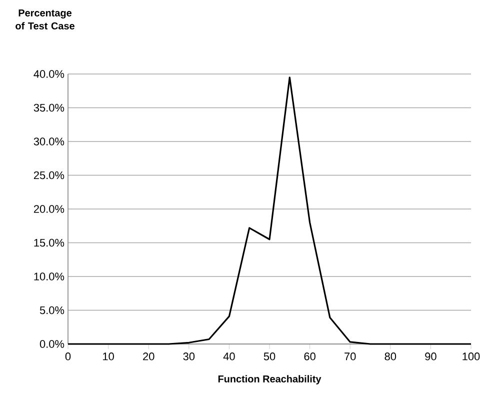  Describe the element at coordinates (49, 175) in the screenshot. I see `y-tick-label: 25.0%` at that location.